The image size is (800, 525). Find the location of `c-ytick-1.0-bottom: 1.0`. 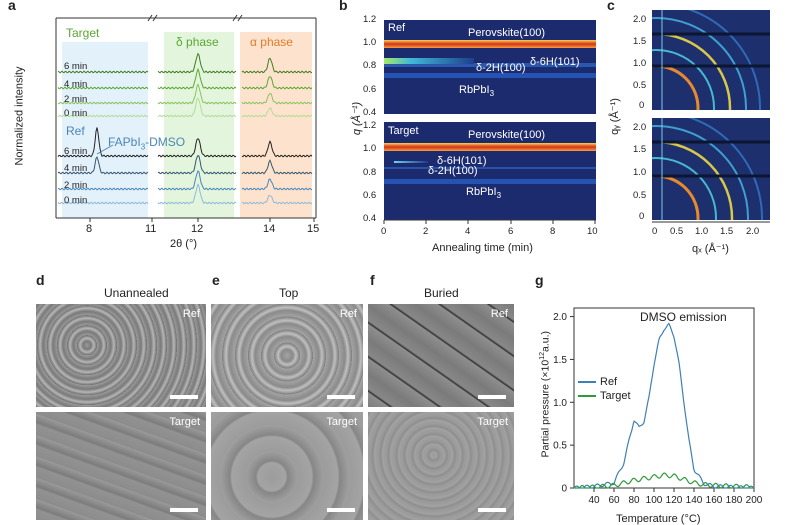

c-ytick-1.0-bottom: 1.0 is located at coordinates (640, 172).